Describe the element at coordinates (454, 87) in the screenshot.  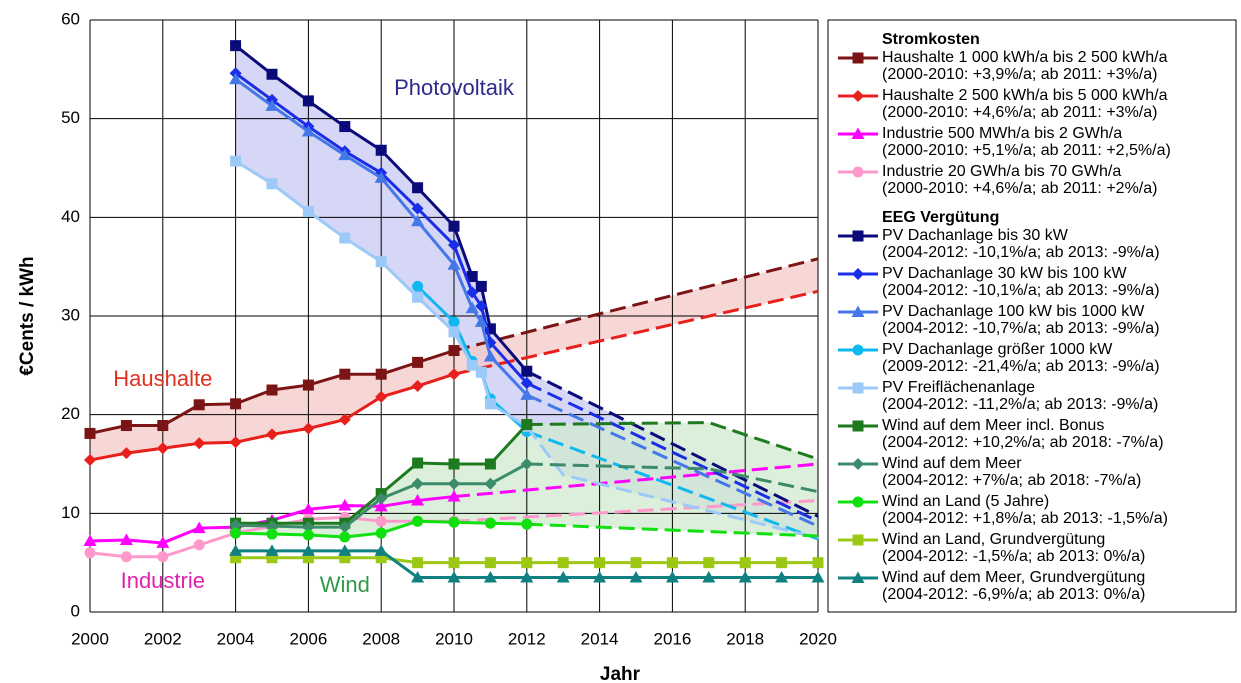
I see `annotation: Photovoltaik` at that location.